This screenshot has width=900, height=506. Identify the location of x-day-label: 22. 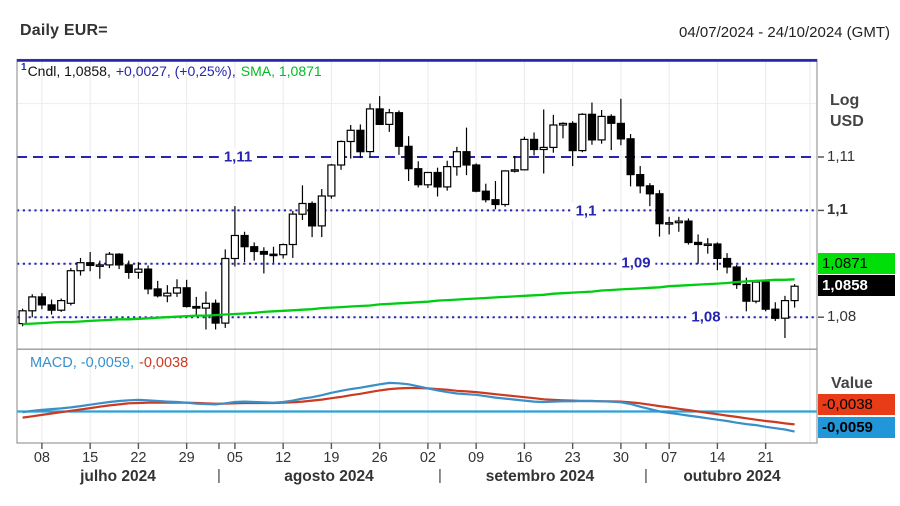
(138, 458).